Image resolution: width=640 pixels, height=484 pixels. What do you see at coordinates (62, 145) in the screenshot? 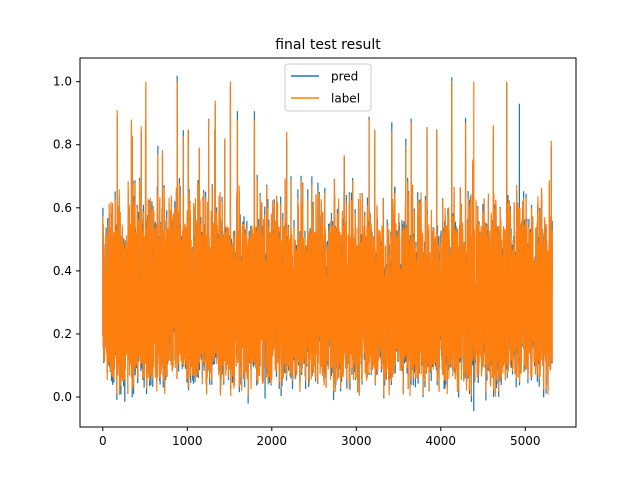
I see `y-tick-label: 0.8` at bounding box center [62, 145].